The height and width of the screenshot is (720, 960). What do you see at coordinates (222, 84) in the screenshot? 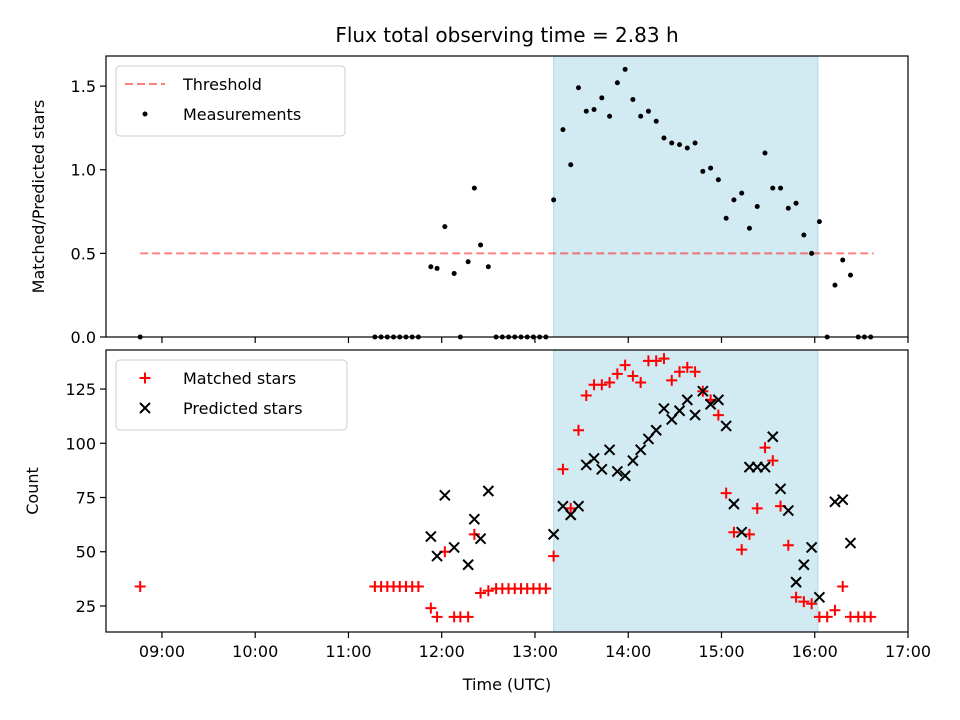
I see `legend-label: Threshold` at bounding box center [222, 84].